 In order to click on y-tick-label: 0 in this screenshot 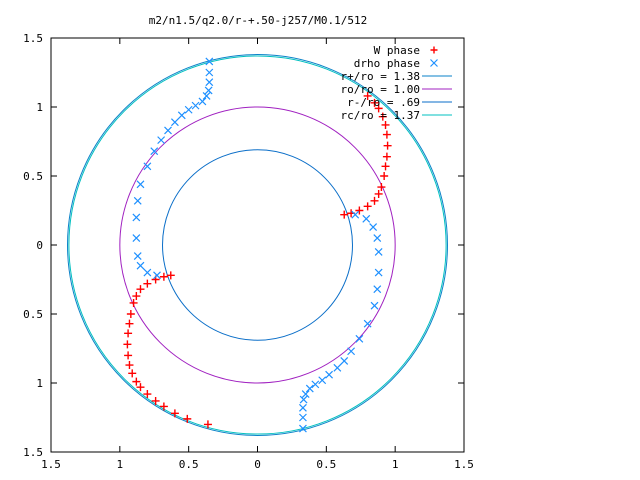, I will do `click(39, 245)`.